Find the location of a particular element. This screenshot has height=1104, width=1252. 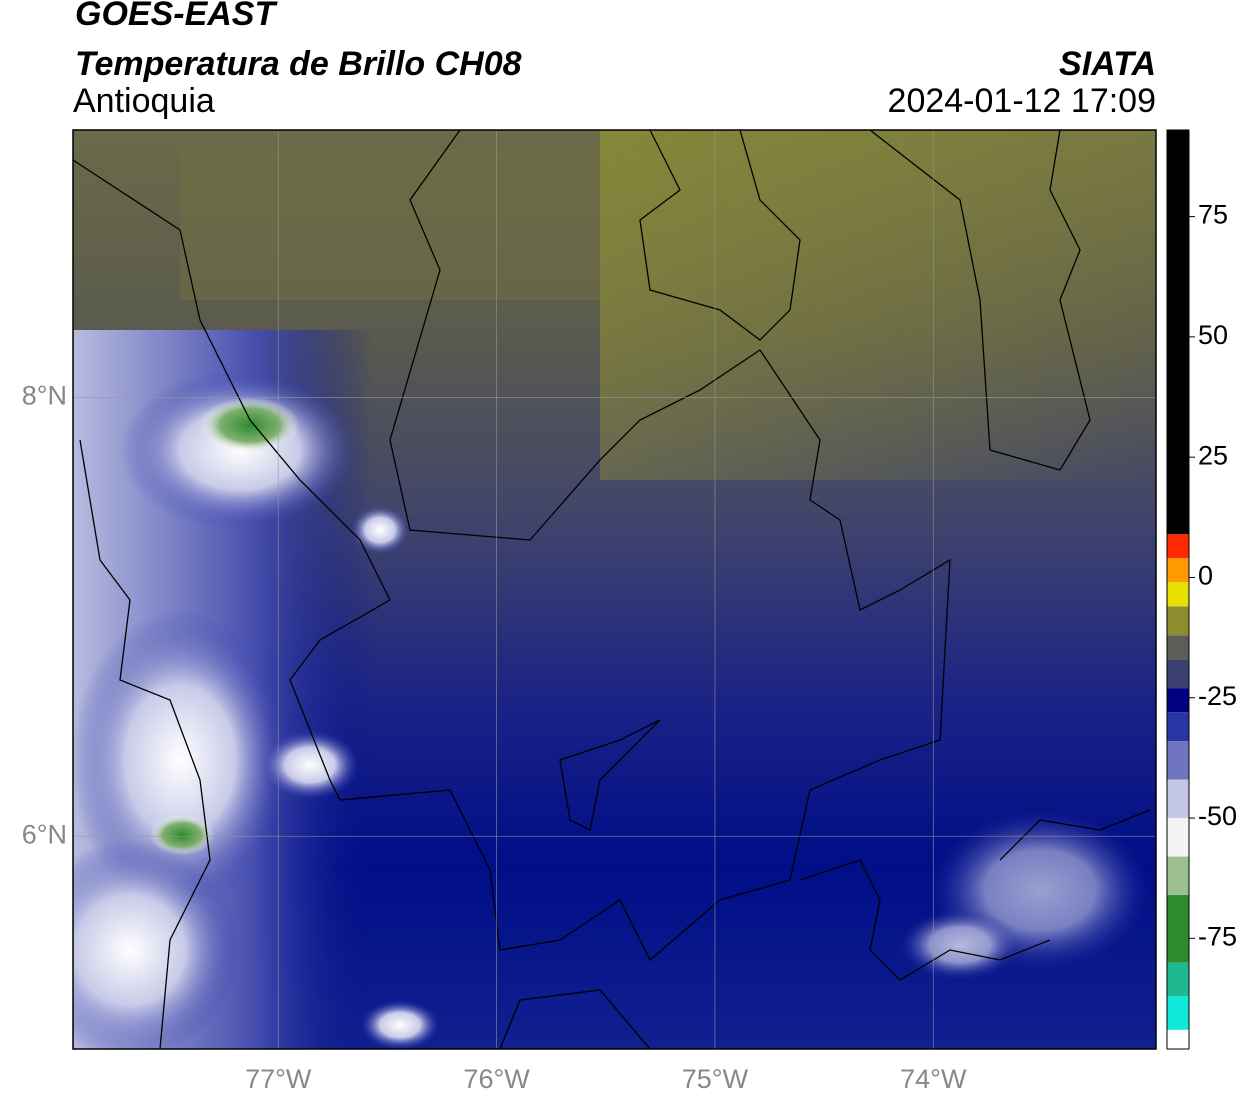

colorbar-tick-label: -50 is located at coordinates (1217, 816).